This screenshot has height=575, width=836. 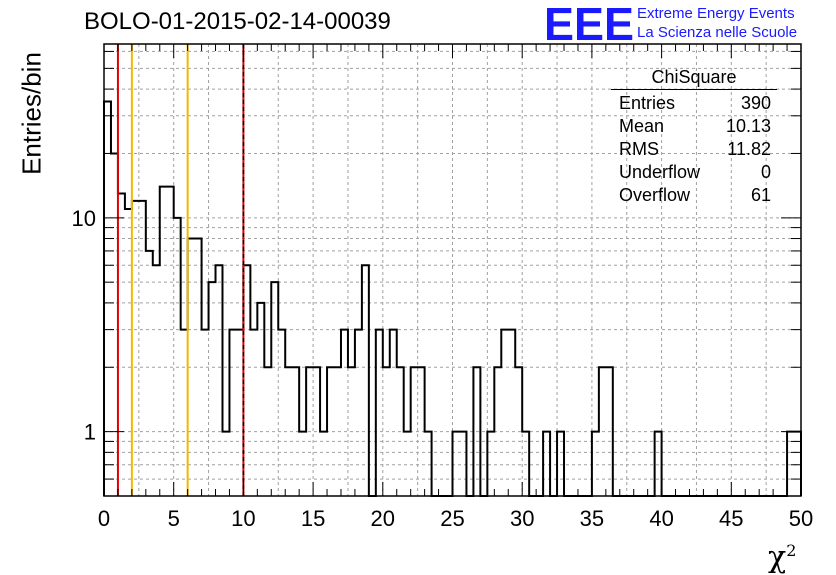 What do you see at coordinates (661, 518) in the screenshot?
I see `x-tick-label: 40` at bounding box center [661, 518].